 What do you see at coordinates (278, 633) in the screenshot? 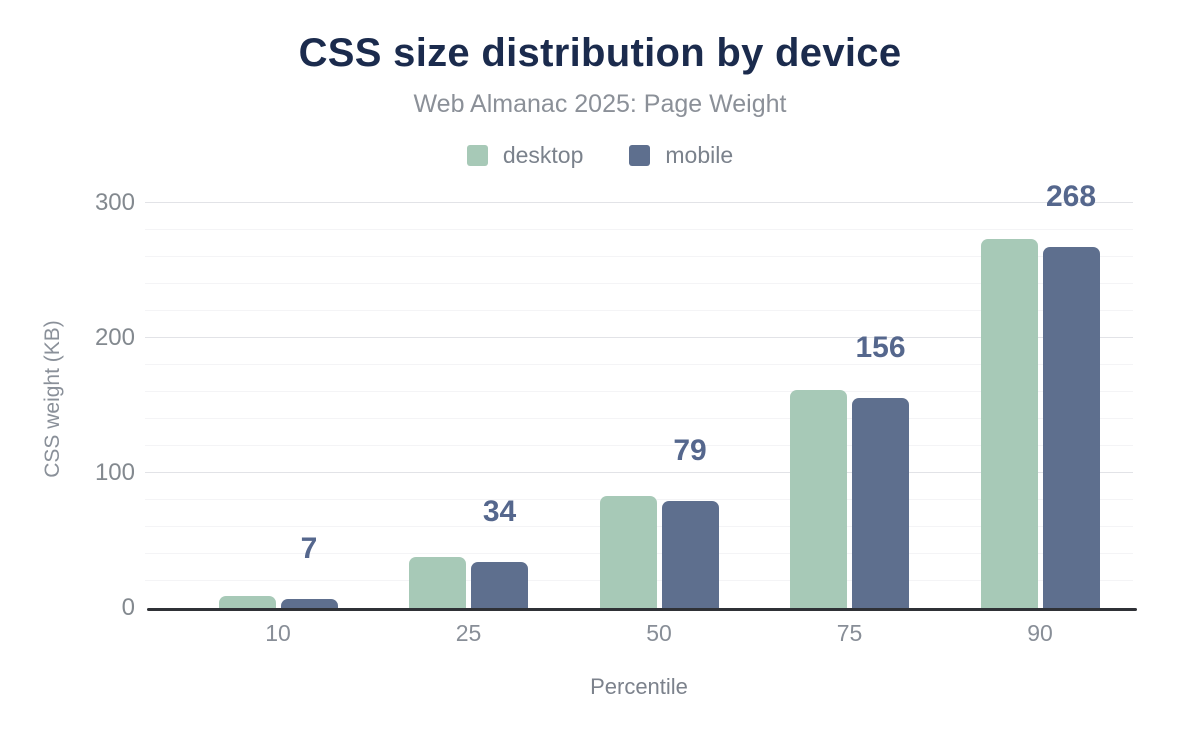
I see `x-tick-label-p10: 10` at bounding box center [278, 633].